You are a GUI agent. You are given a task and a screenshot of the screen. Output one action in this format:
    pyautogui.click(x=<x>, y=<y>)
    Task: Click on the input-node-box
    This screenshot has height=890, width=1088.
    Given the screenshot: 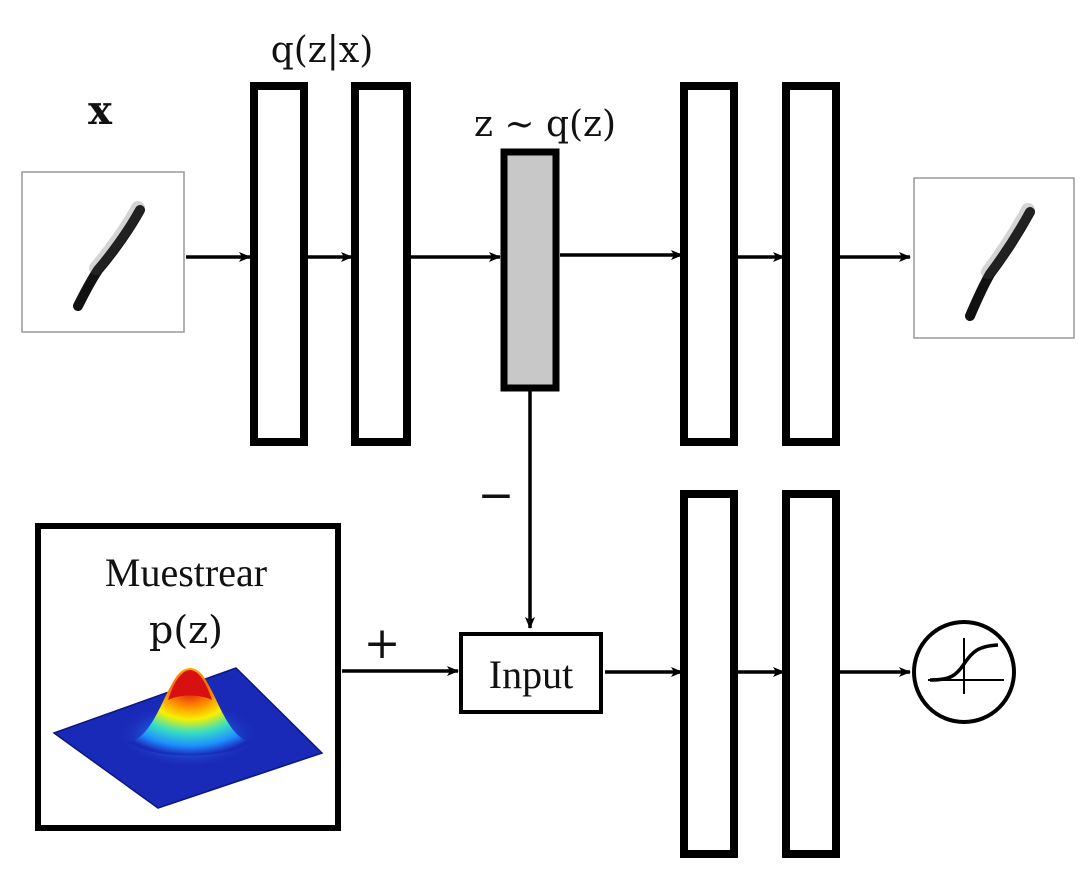 What is the action you would take?
    pyautogui.click(x=531, y=673)
    